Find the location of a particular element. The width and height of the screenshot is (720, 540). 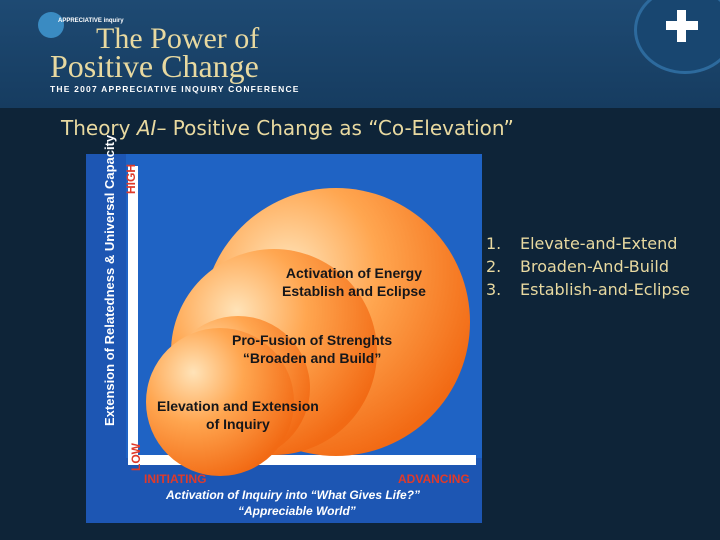

bubble-smallest is located at coordinates (220, 402).